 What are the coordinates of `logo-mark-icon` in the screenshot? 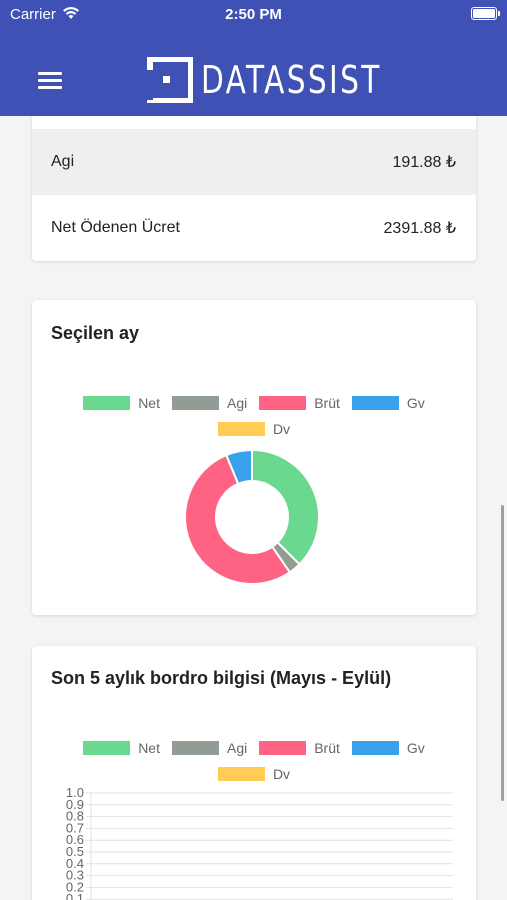 It's located at (170, 80).